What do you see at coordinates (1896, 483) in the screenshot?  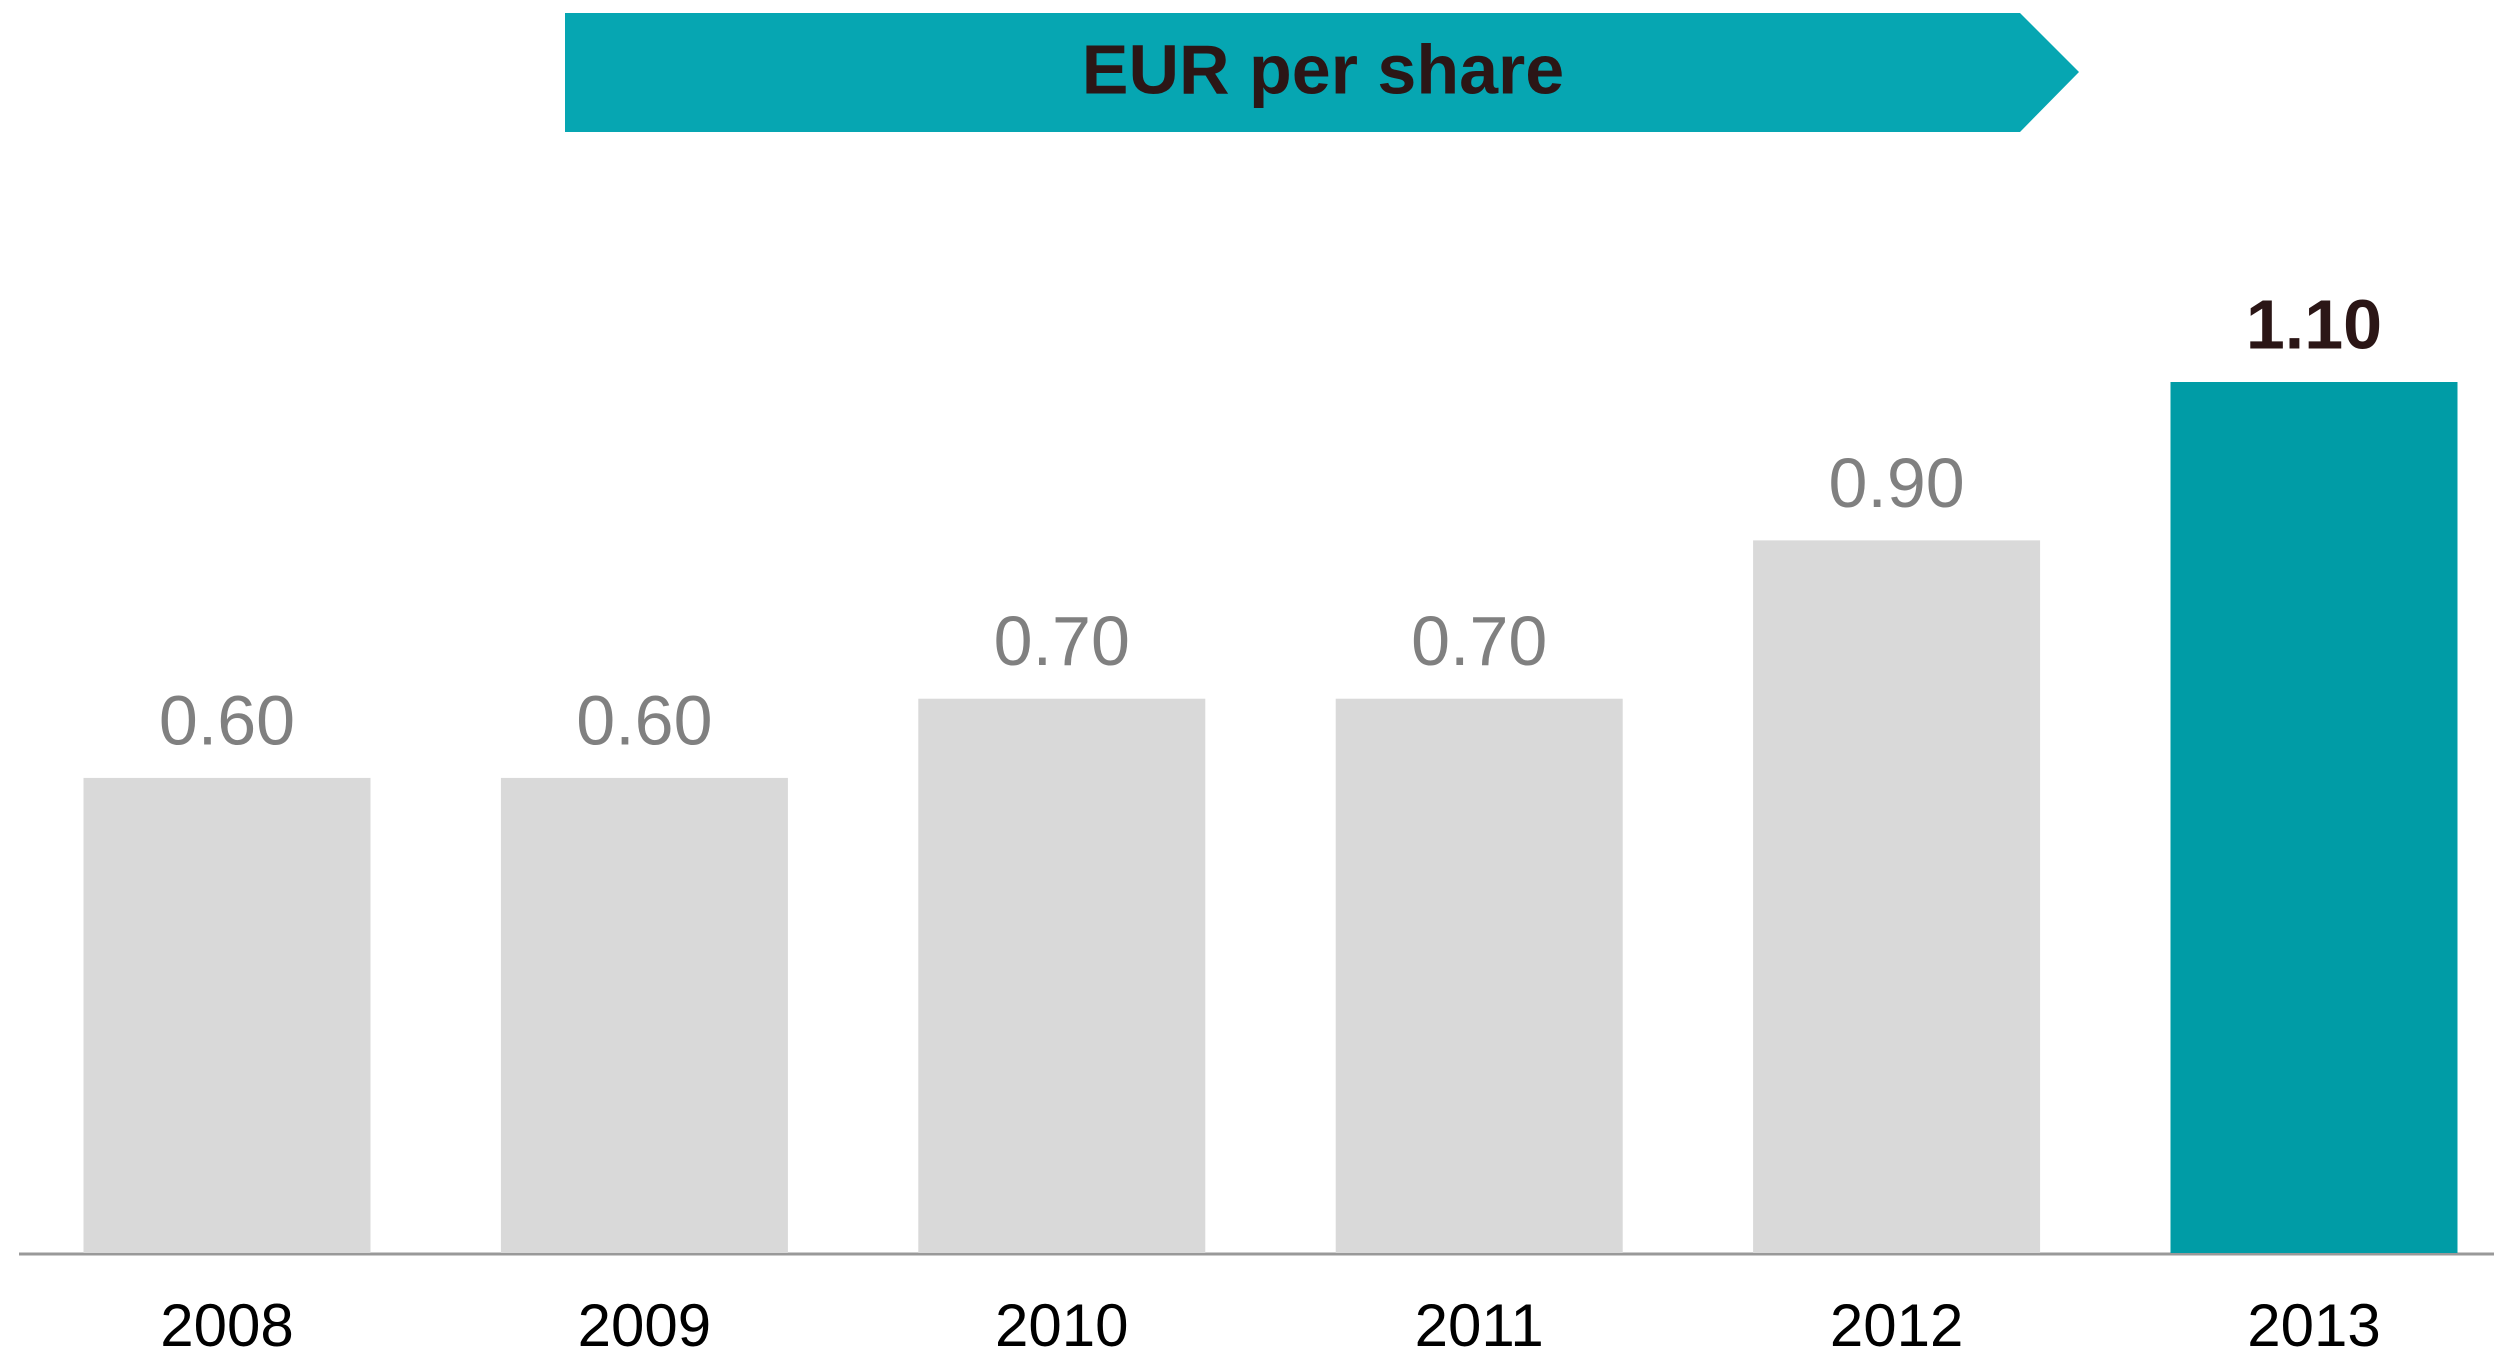 I see `value-label: 0.90` at bounding box center [1896, 483].